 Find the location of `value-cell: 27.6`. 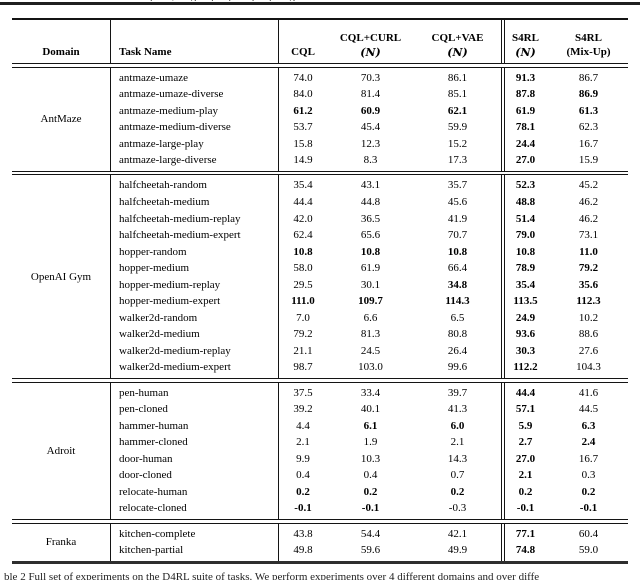

value-cell: 27.6 is located at coordinates (588, 350).